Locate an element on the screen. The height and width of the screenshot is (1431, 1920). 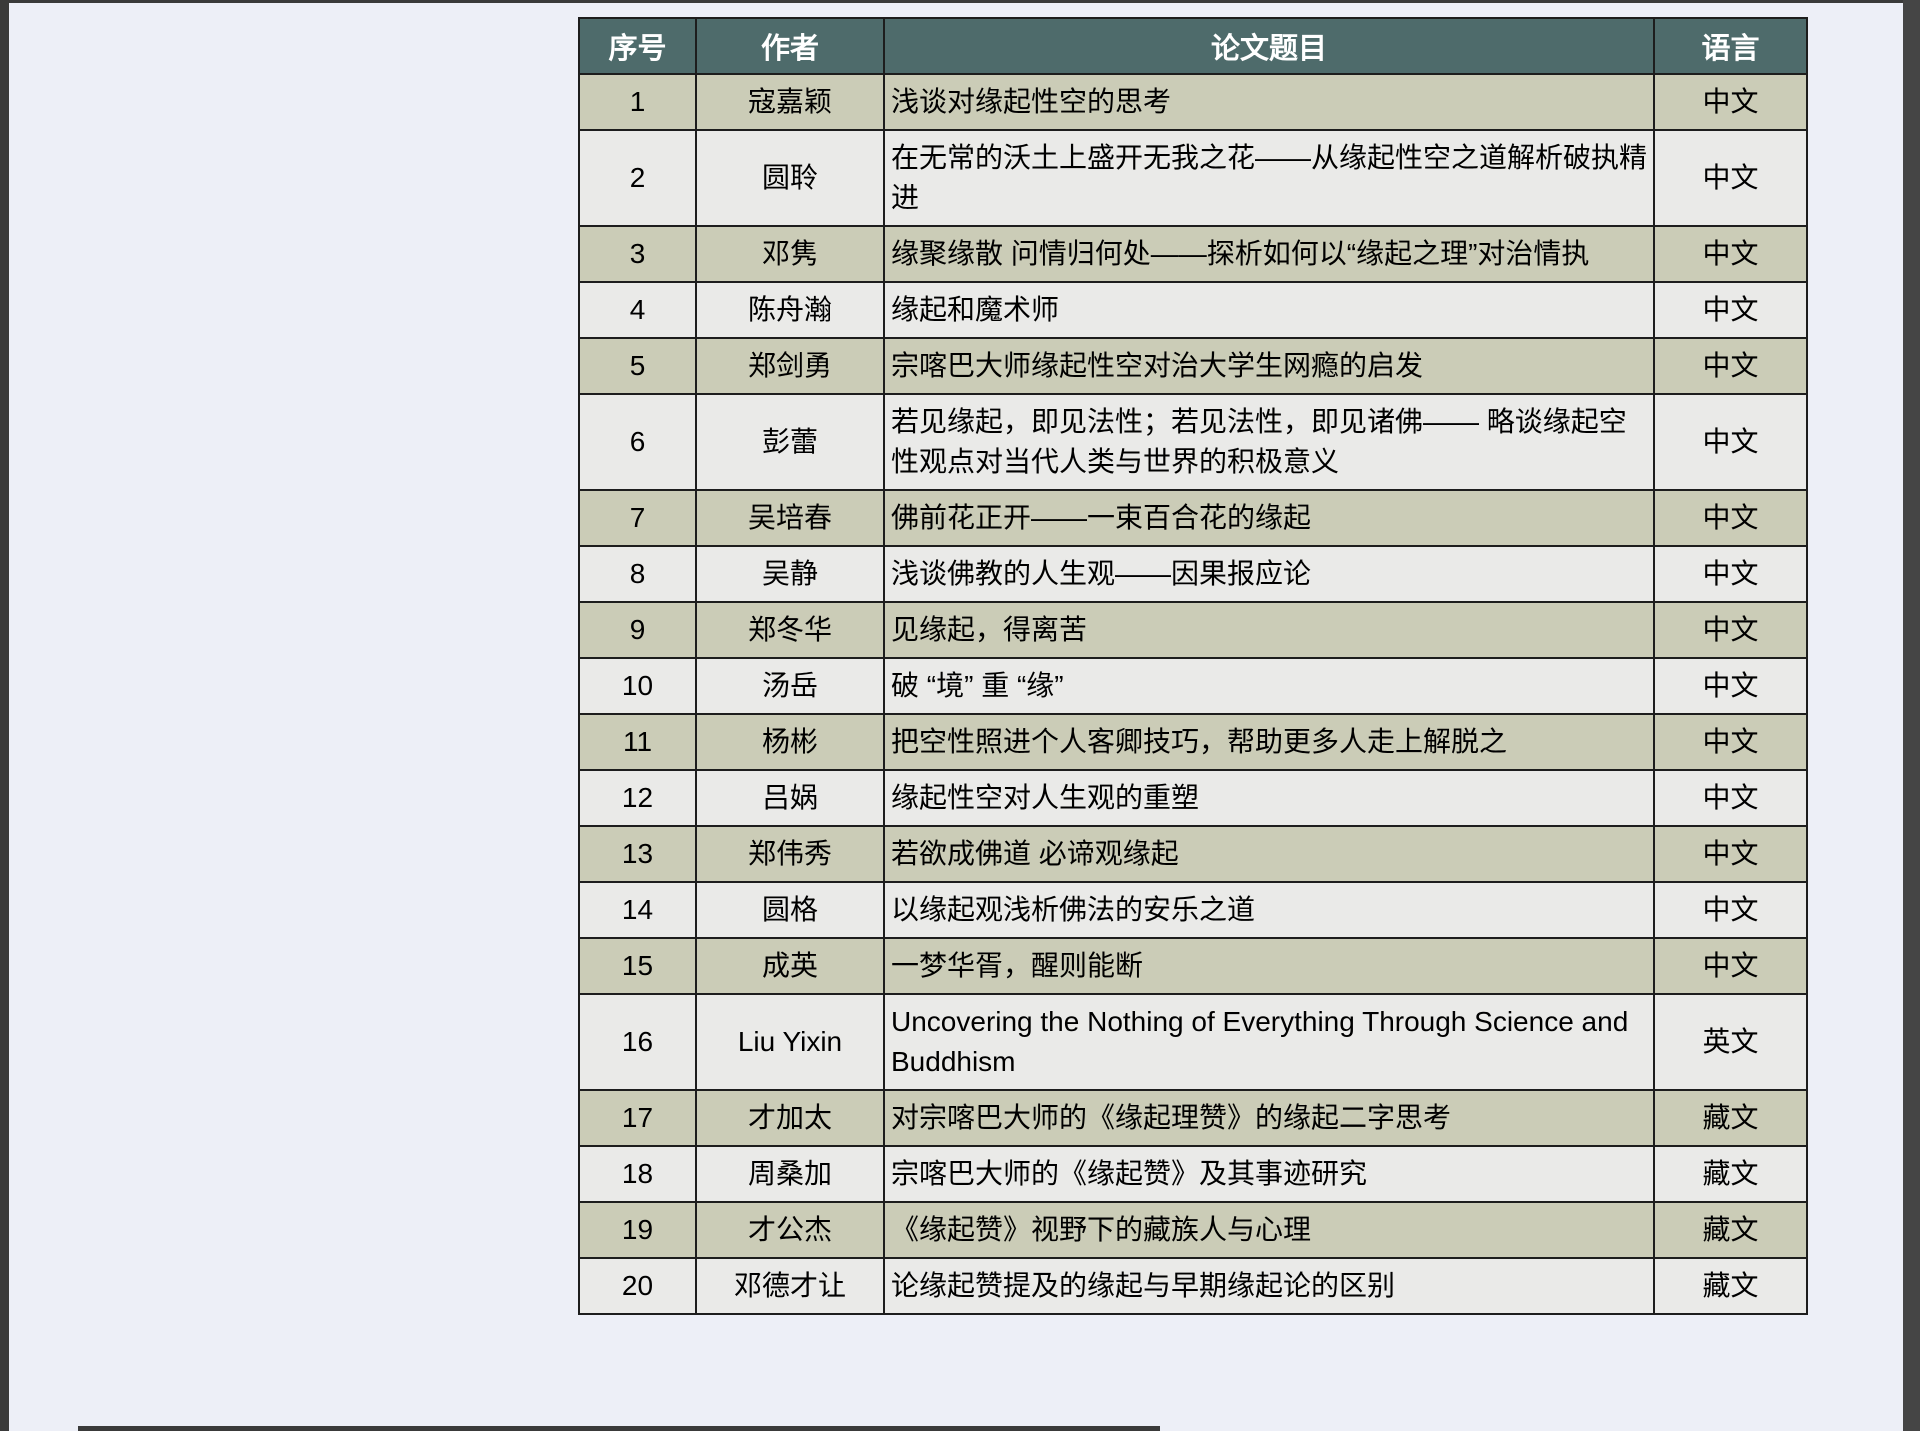
table-row: 8 吴静 浅谈佛教的人生观——因果报应论 中文 is located at coordinates (1193, 574).